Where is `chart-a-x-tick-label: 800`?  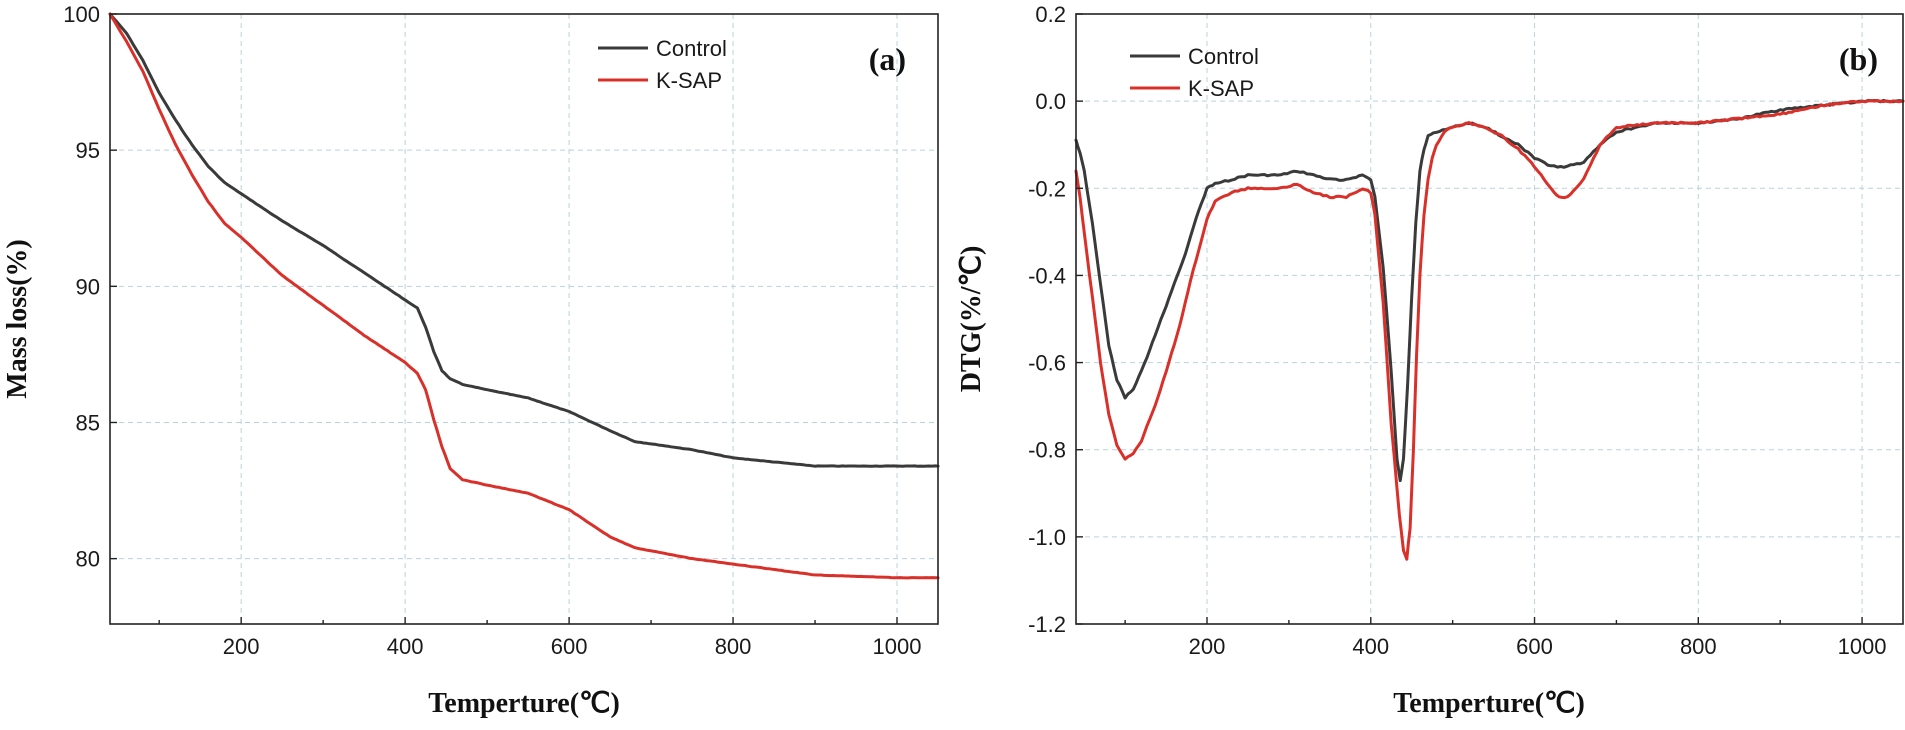 chart-a-x-tick-label: 800 is located at coordinates (733, 646).